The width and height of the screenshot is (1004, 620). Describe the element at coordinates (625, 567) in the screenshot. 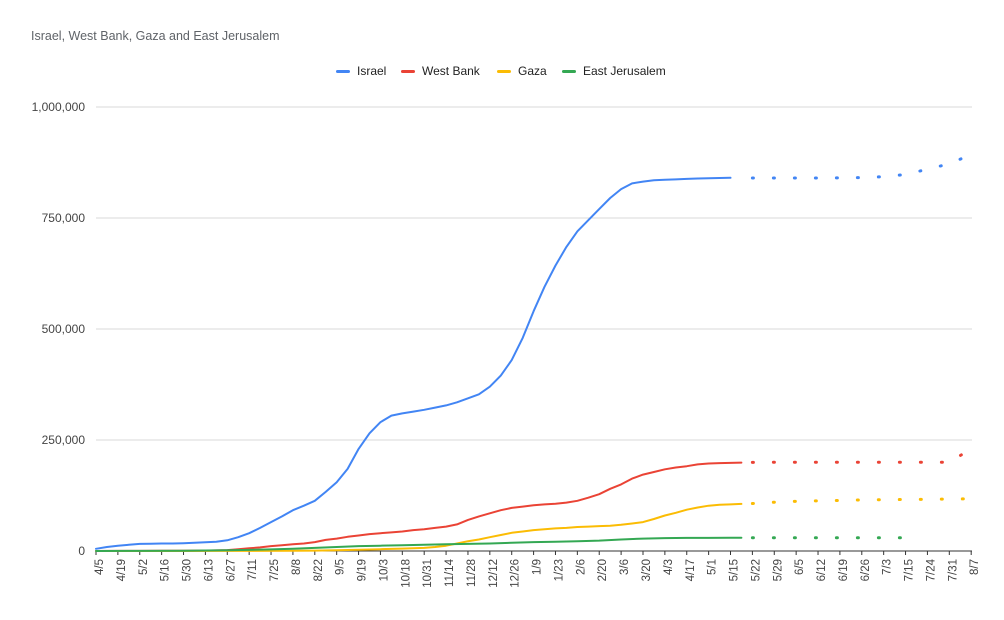

I see `x-tick-label: 3/6` at that location.